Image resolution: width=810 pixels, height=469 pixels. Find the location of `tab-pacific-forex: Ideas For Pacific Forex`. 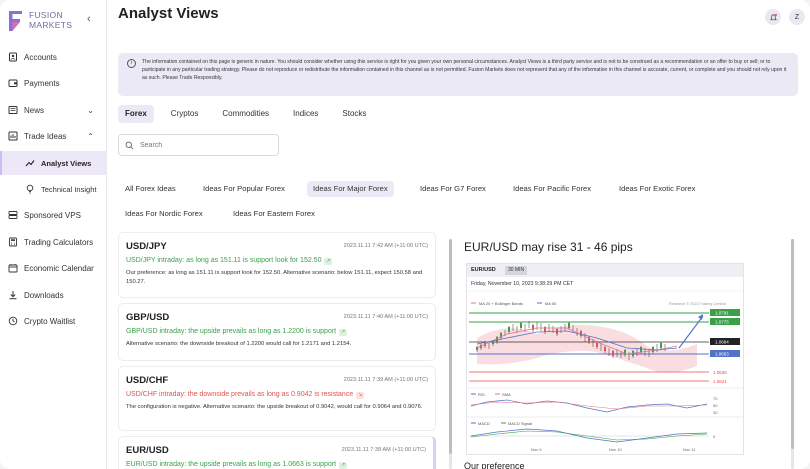

tab-pacific-forex: Ideas For Pacific Forex is located at coordinates (552, 188).